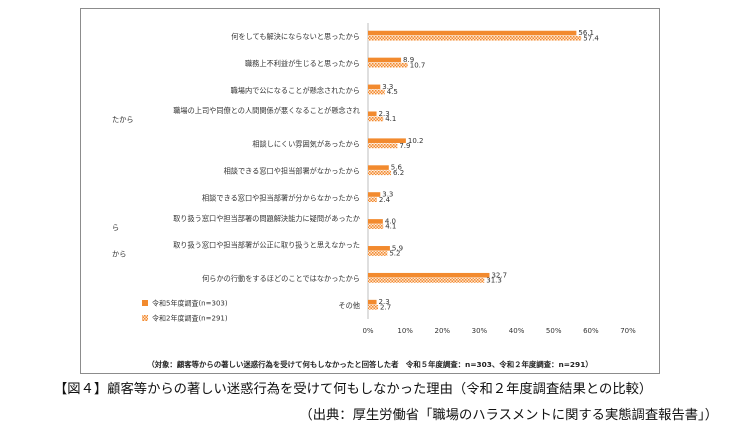 The image size is (732, 434). I want to click on x-tick-label: 50%, so click(554, 331).